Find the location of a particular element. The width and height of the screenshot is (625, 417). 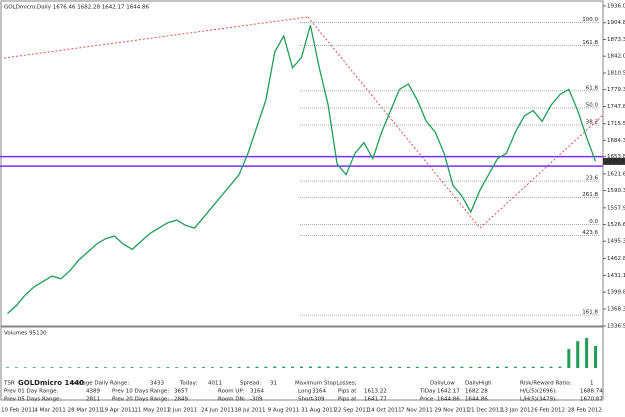

y-tick-label: 1873.30 is located at coordinates (616, 40).